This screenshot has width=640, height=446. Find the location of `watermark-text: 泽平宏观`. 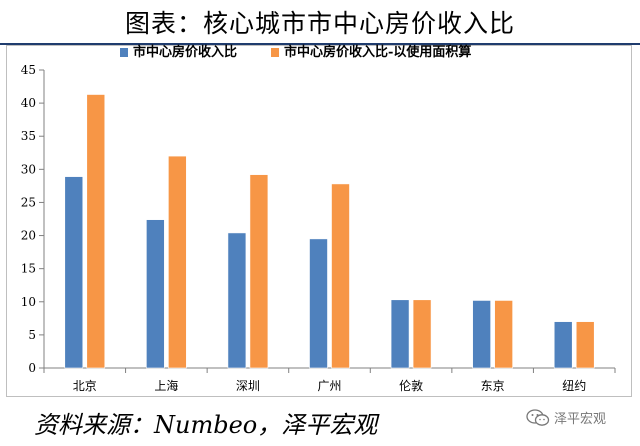

watermark-text: 泽平宏观 is located at coordinates (580, 419).